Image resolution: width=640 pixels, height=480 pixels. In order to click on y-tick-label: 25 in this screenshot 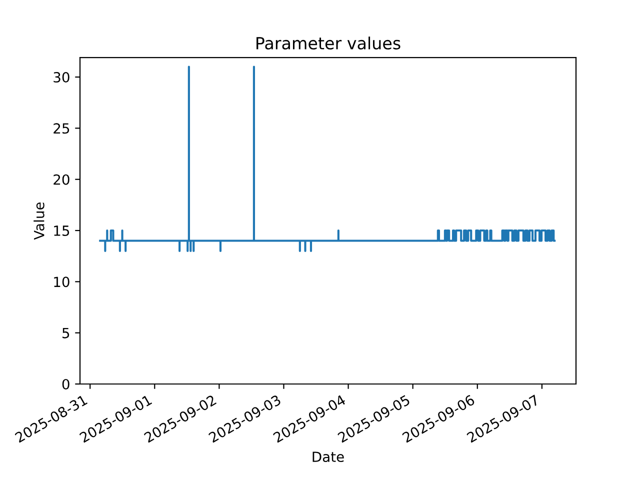, I will do `click(62, 128)`.